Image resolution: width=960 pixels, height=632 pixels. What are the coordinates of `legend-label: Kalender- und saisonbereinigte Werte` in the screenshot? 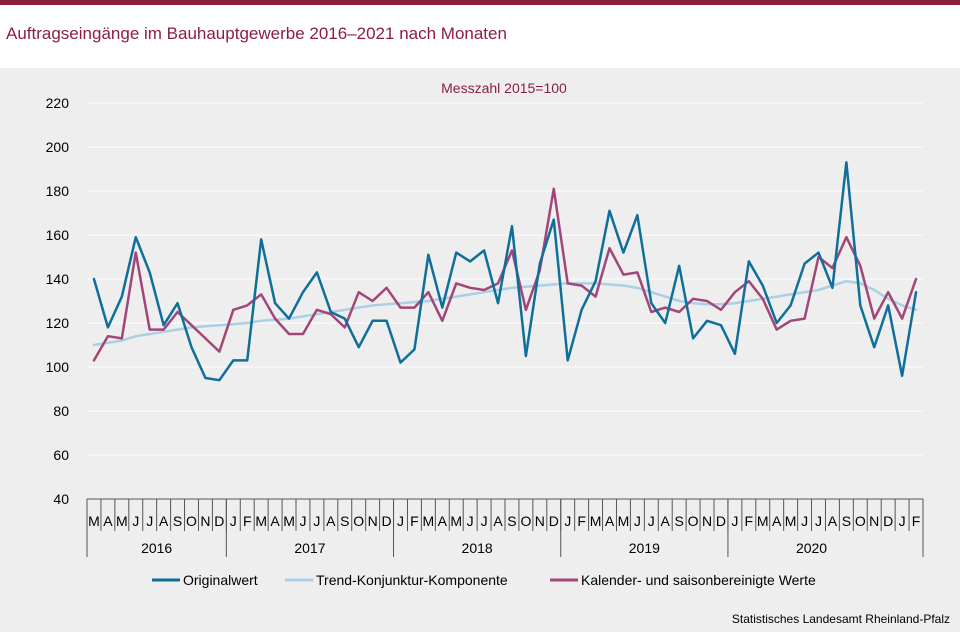 It's located at (698, 580).